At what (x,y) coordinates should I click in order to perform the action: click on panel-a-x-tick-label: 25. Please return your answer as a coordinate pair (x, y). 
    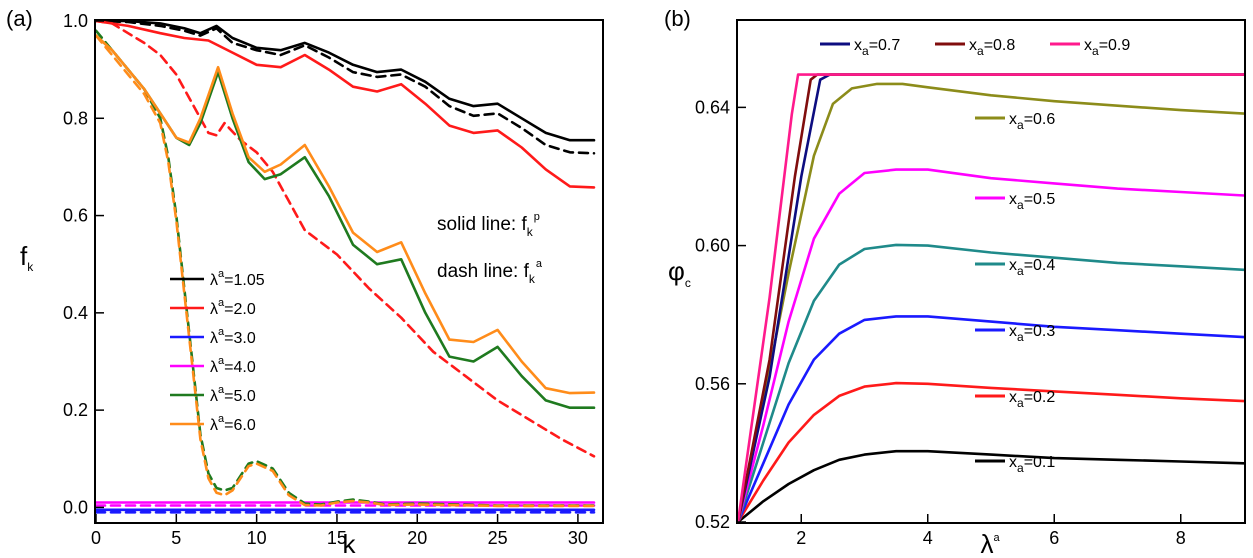
    Looking at the image, I should click on (498, 538).